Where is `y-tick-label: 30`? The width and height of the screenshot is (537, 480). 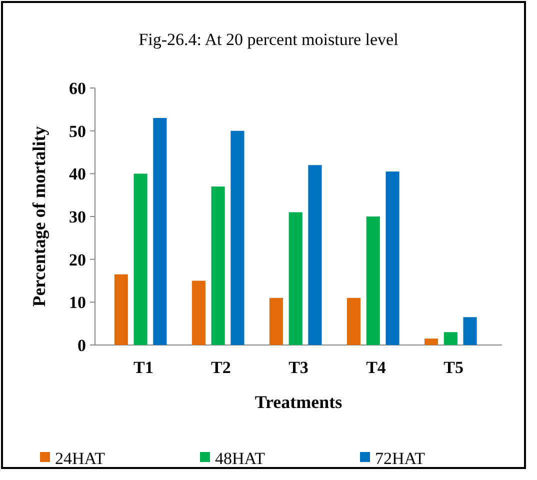 y-tick-label: 30 is located at coordinates (77, 216).